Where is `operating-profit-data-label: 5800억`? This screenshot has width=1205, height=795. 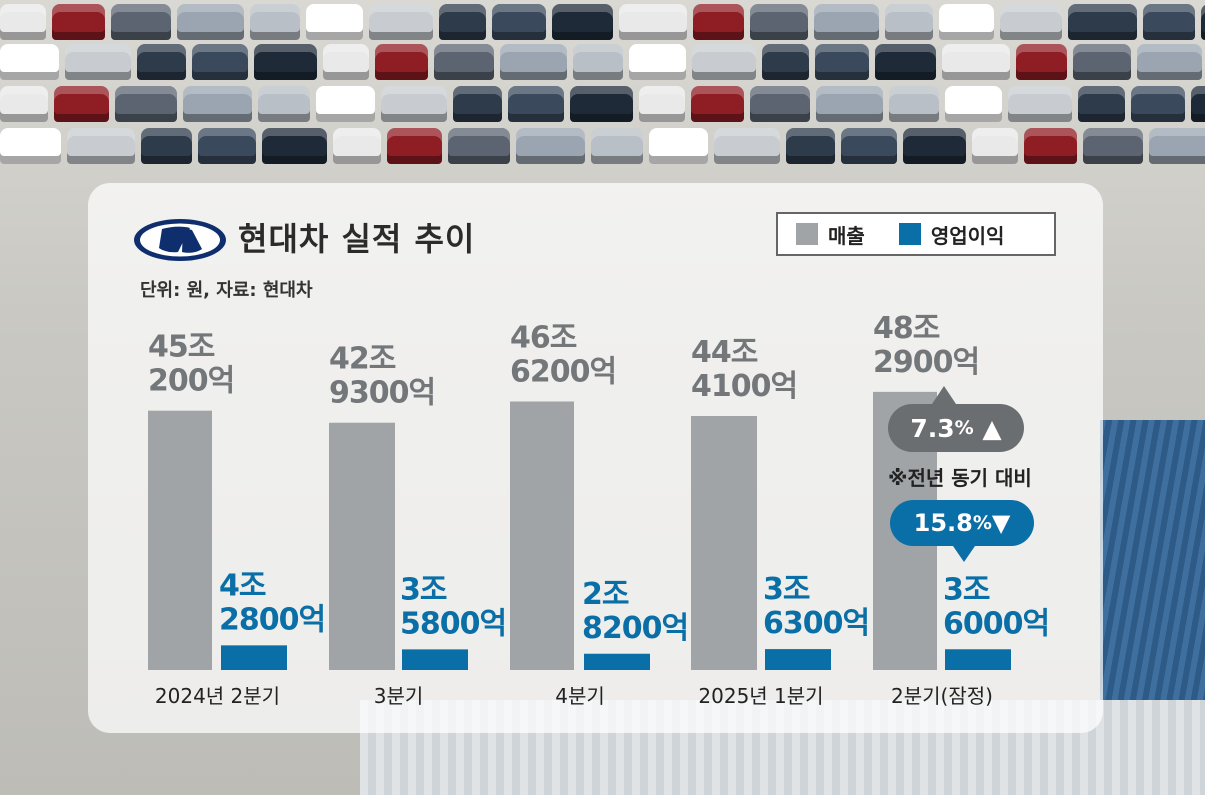 operating-profit-data-label: 5800억 is located at coordinates (453, 623).